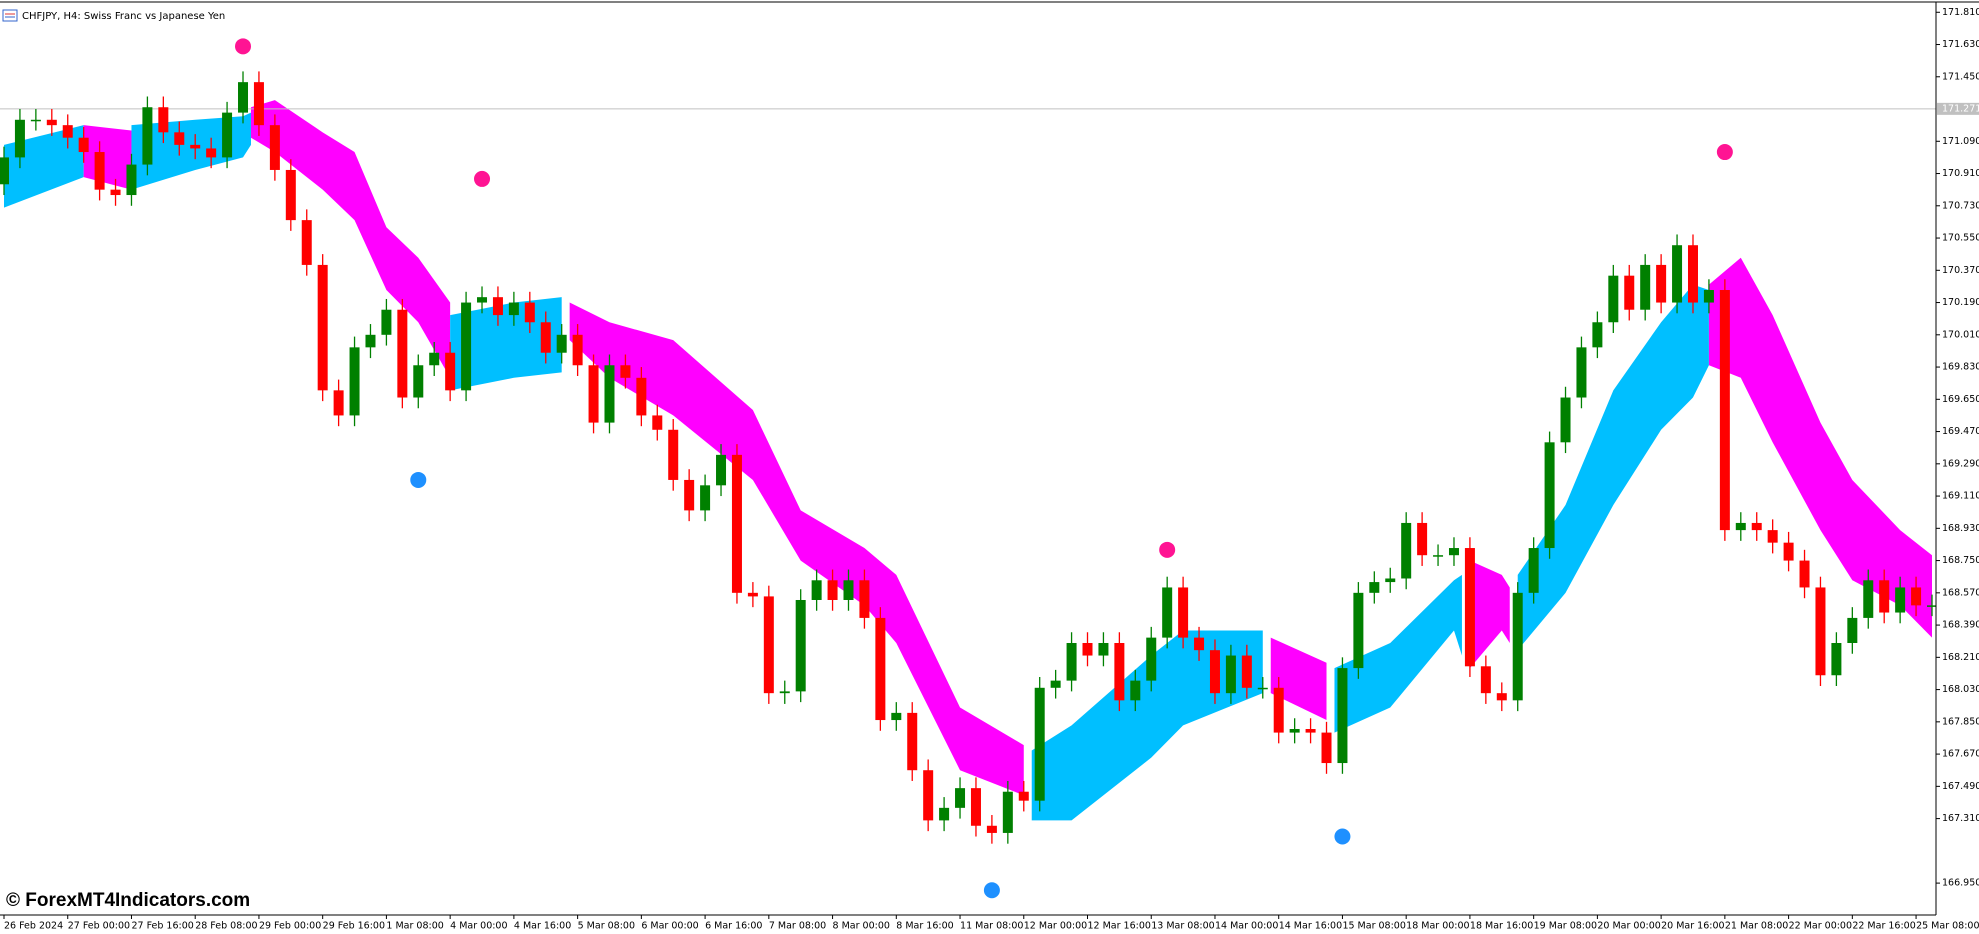 This screenshot has width=1979, height=934. Describe the element at coordinates (128, 900) in the screenshot. I see `watermark: © ForexMT4Indicators.com` at that location.